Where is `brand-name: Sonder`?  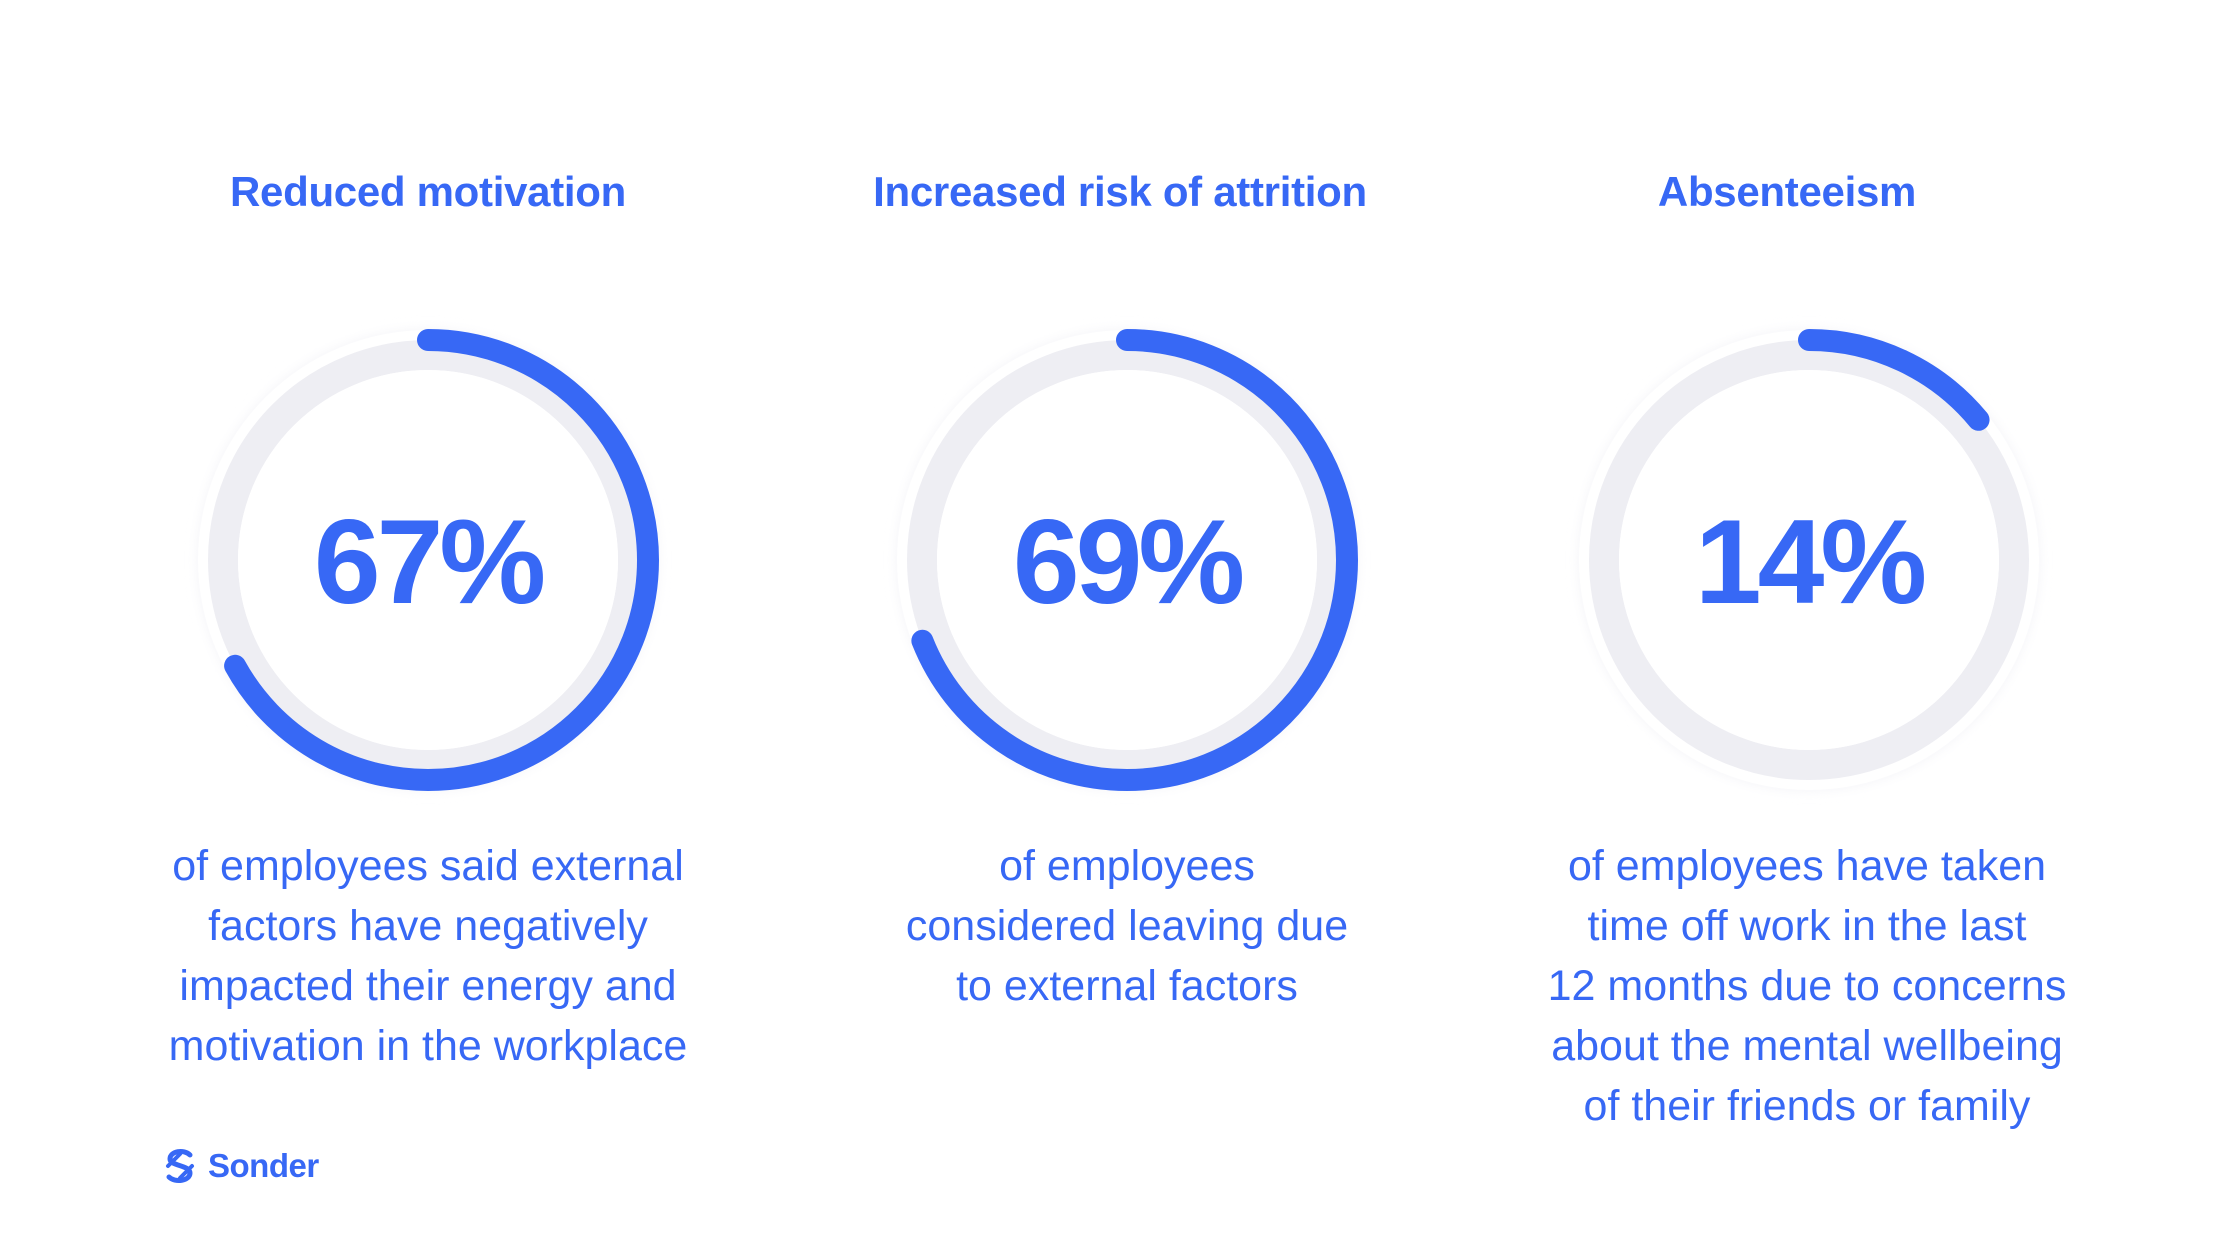 brand-name: Sonder is located at coordinates (263, 1165).